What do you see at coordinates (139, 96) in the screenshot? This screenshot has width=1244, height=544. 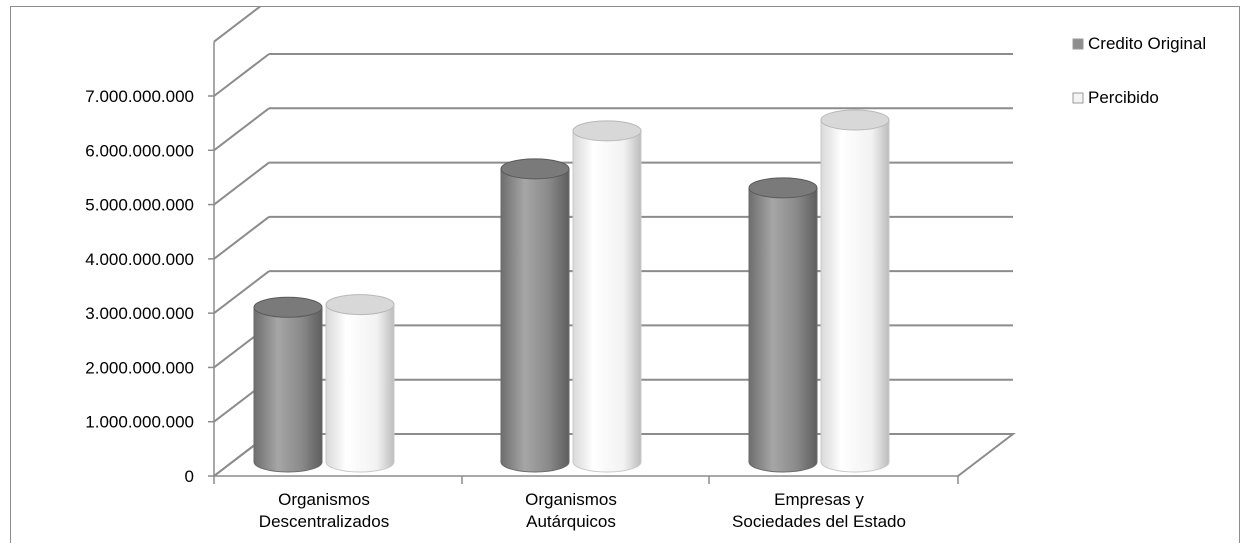 I see `y-tick-label: 7.000.000.000` at bounding box center [139, 96].